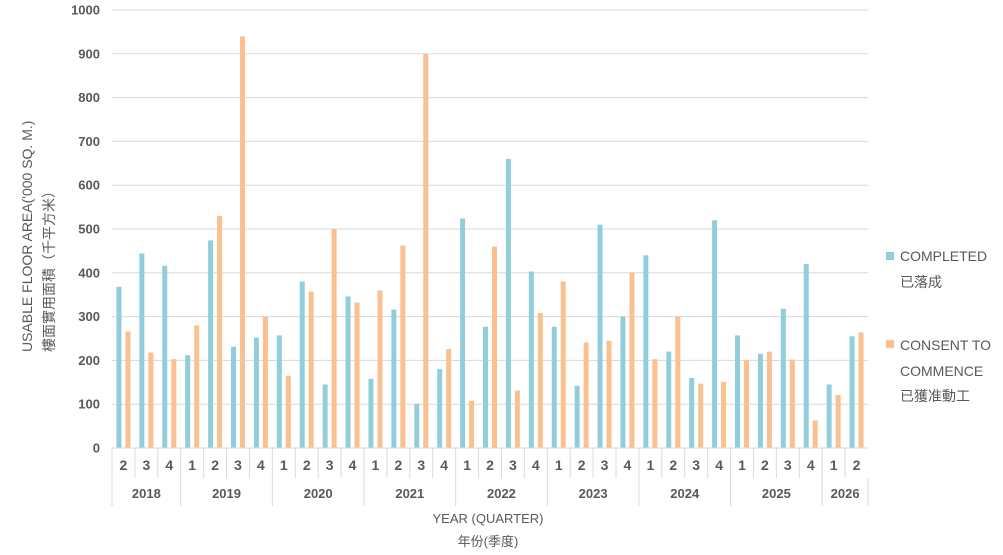 This screenshot has width=1003, height=555. I want to click on y-axis-ticks: 0 100 200 300 400 500 600 700 800 900 1000, so click(85, 229).